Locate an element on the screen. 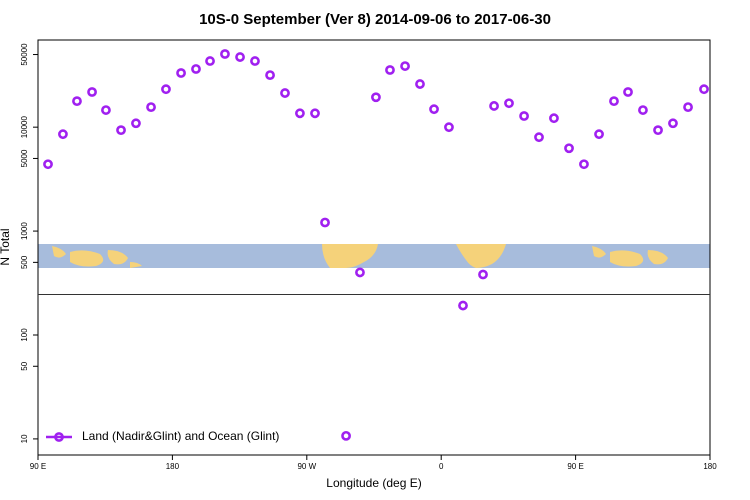 Image resolution: width=750 pixels, height=500 pixels. y-axis-label: N Total is located at coordinates (6, 246).